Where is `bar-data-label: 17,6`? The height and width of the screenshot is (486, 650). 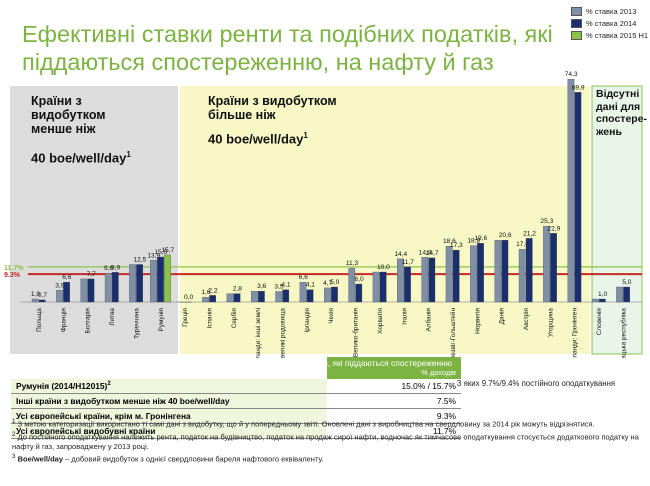 bar-data-label: 17,6 is located at coordinates (522, 244).